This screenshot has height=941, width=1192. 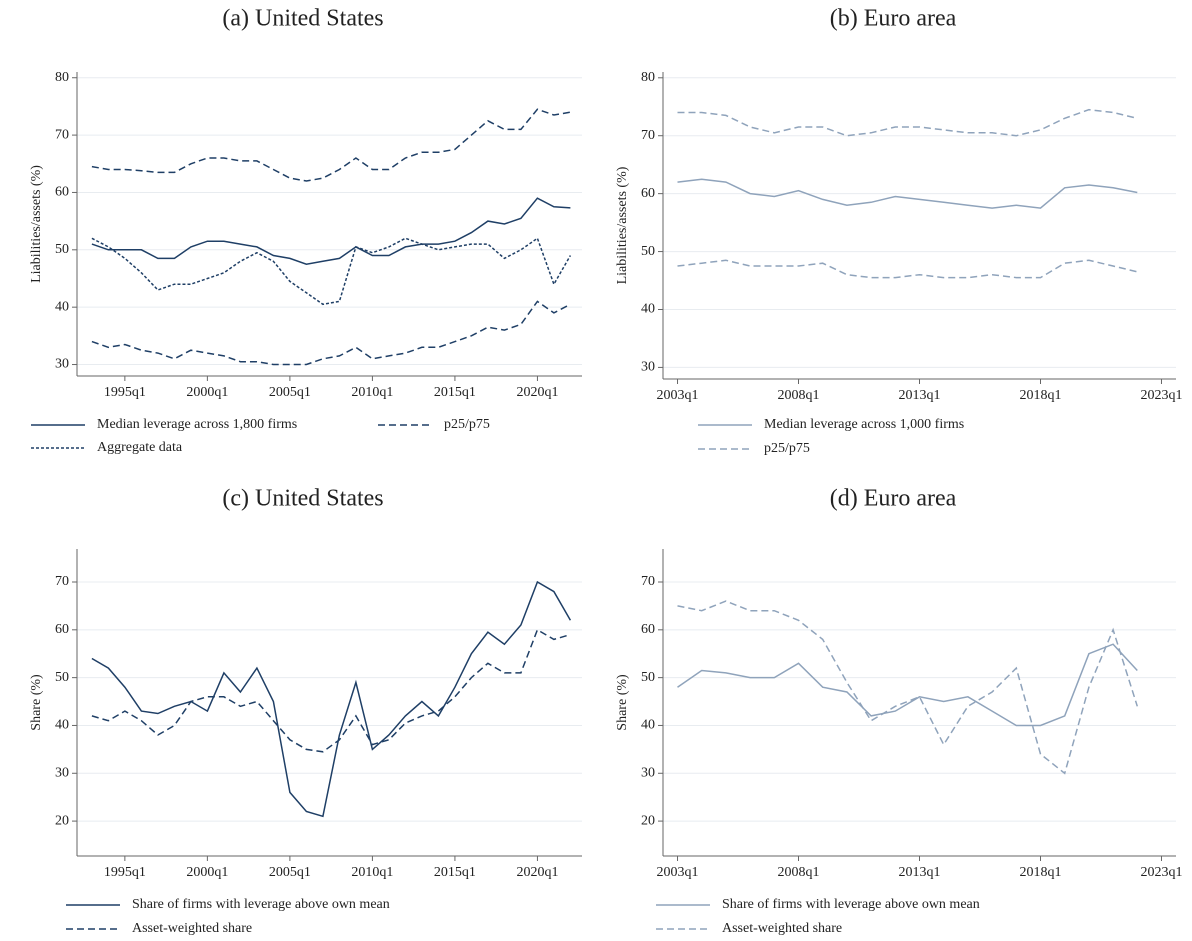 I want to click on panel-title: (b) Euro area, so click(x=893, y=19).